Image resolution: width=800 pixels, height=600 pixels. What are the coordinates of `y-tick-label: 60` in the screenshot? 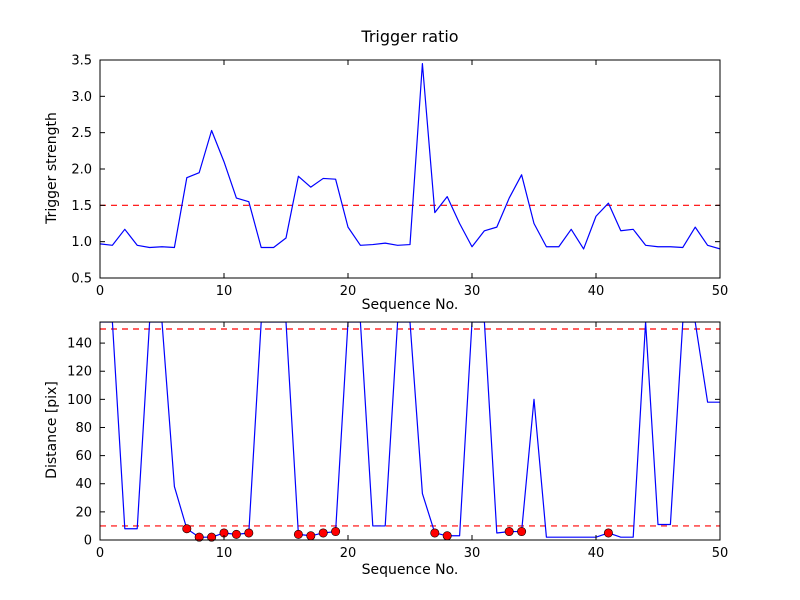 It's located at (83, 456).